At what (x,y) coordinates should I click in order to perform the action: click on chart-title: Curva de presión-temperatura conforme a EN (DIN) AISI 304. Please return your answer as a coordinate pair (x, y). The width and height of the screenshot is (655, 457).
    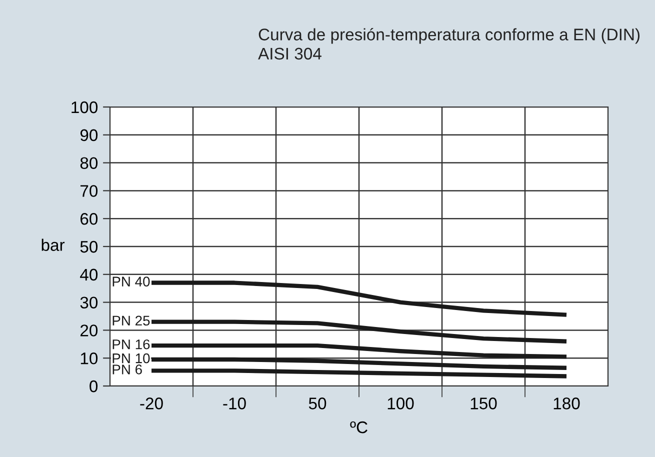
    Looking at the image, I should click on (449, 44).